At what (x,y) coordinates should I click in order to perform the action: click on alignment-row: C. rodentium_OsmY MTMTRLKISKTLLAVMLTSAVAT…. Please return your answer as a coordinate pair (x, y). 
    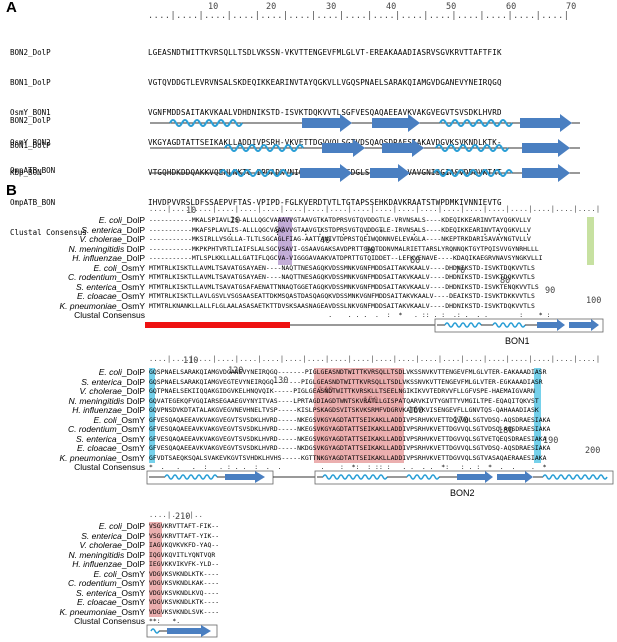
    Looking at the image, I should click on (275, 277).